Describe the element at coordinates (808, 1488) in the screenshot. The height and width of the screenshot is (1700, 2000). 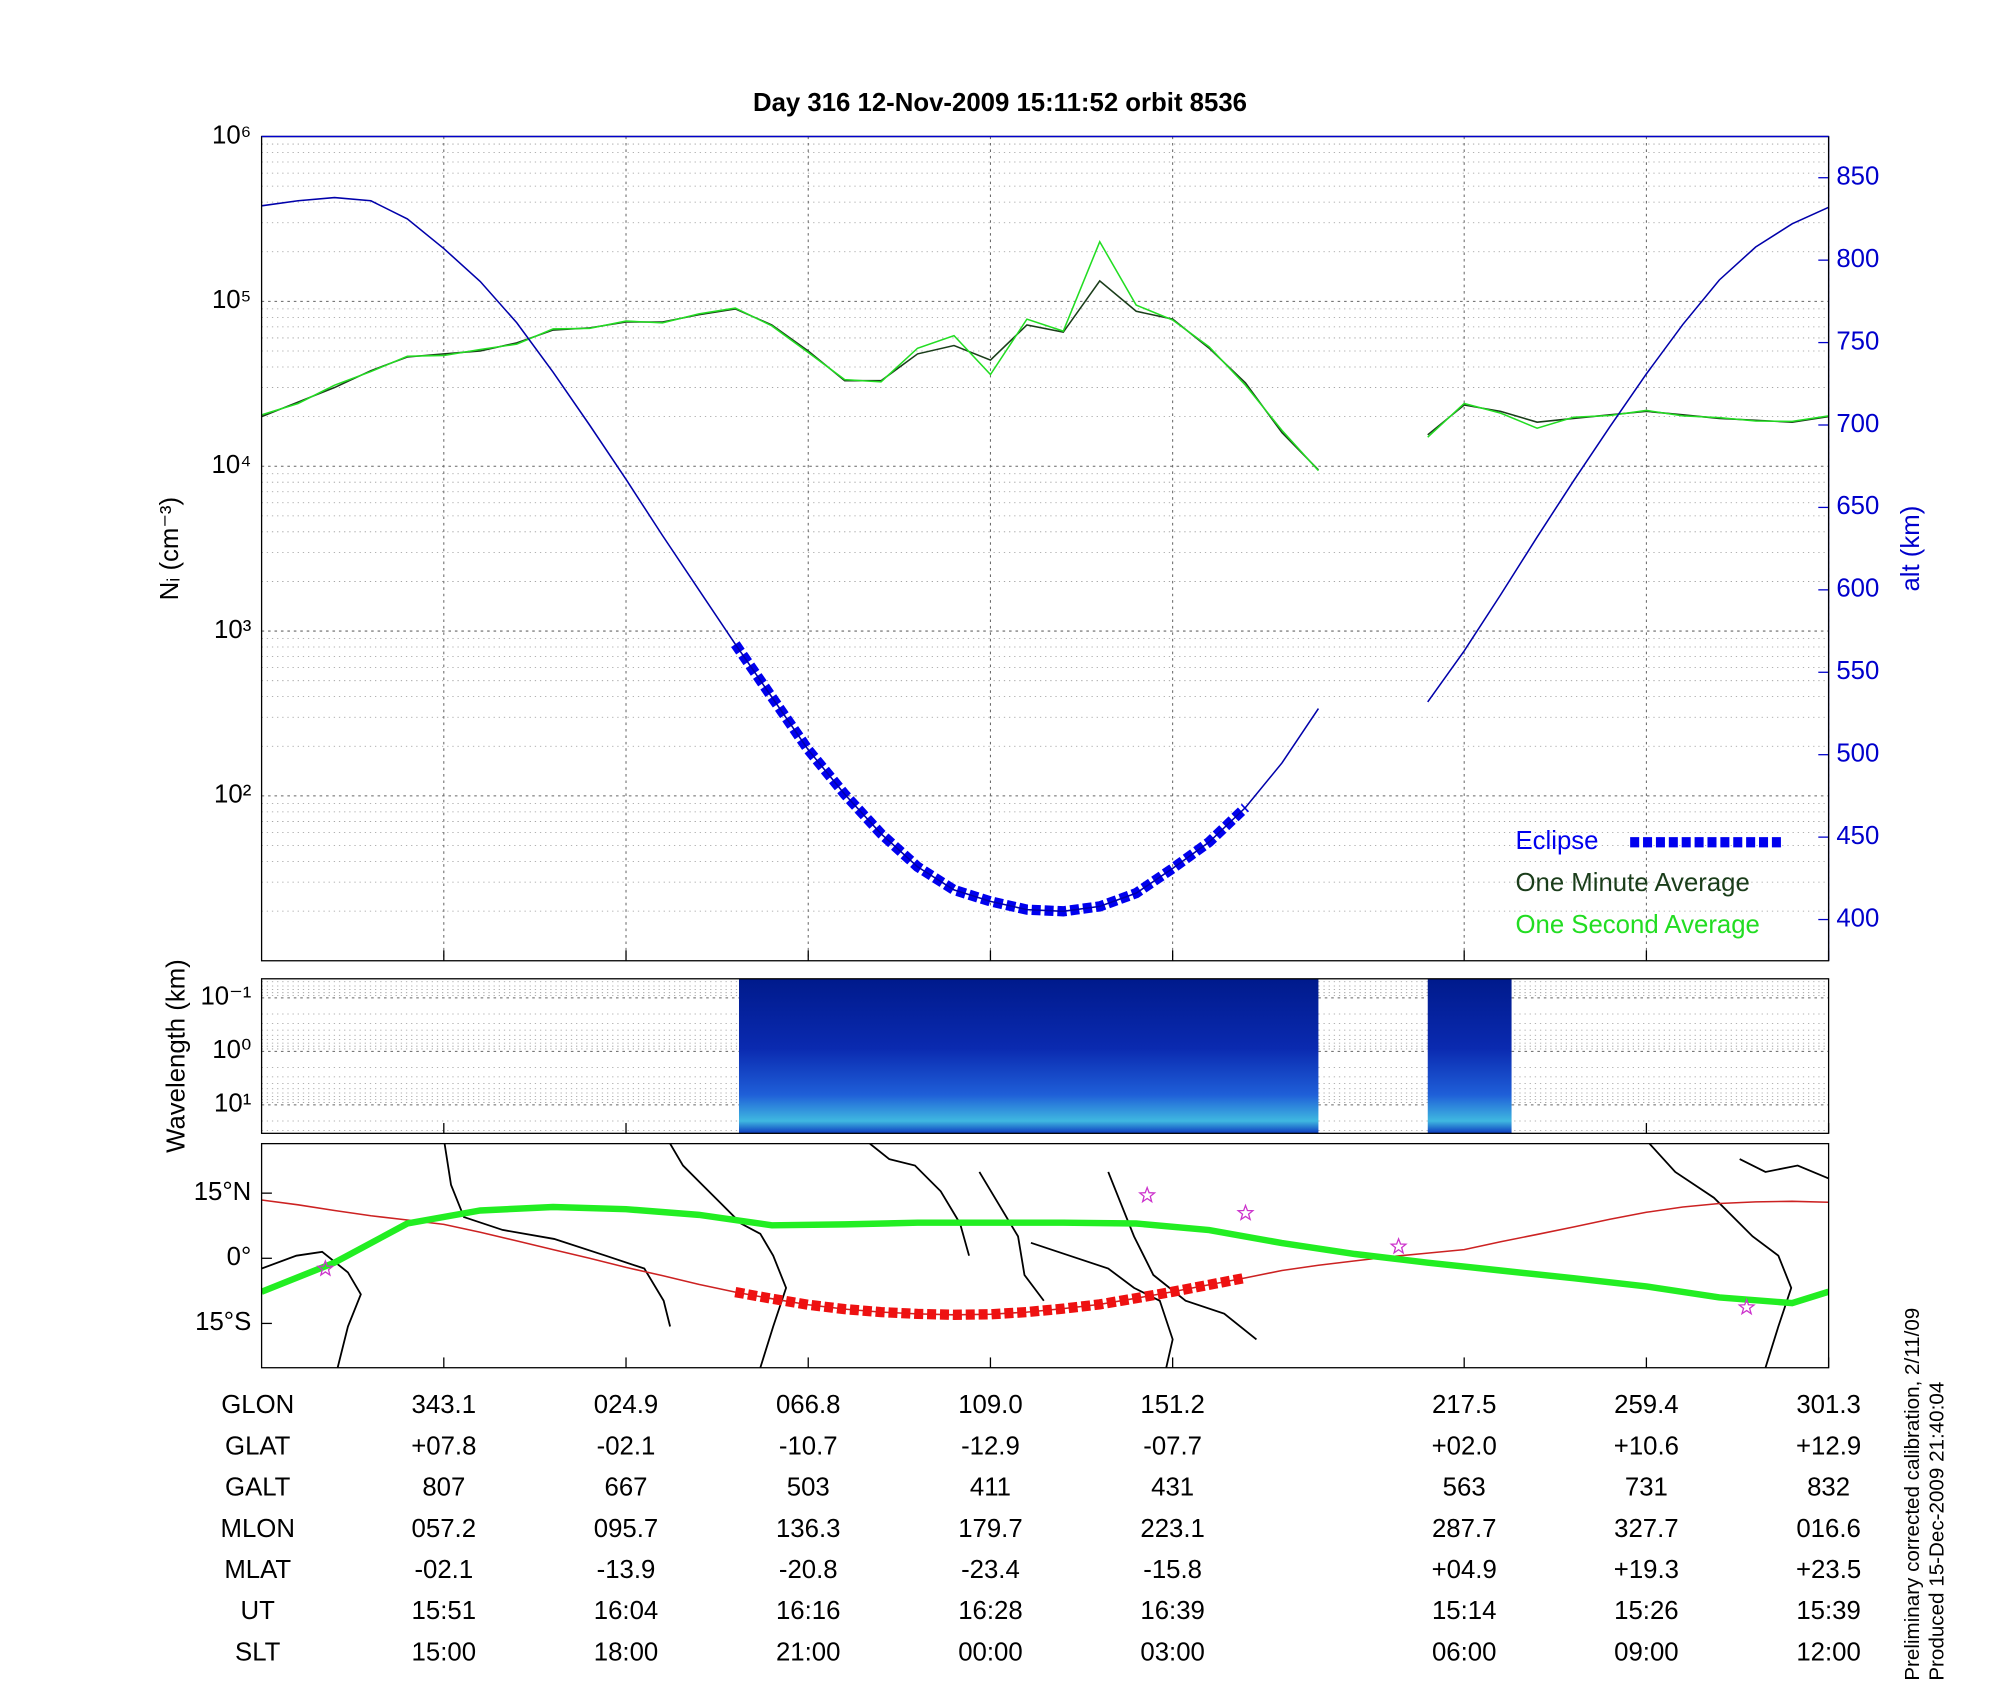
I see `cell: 503` at that location.